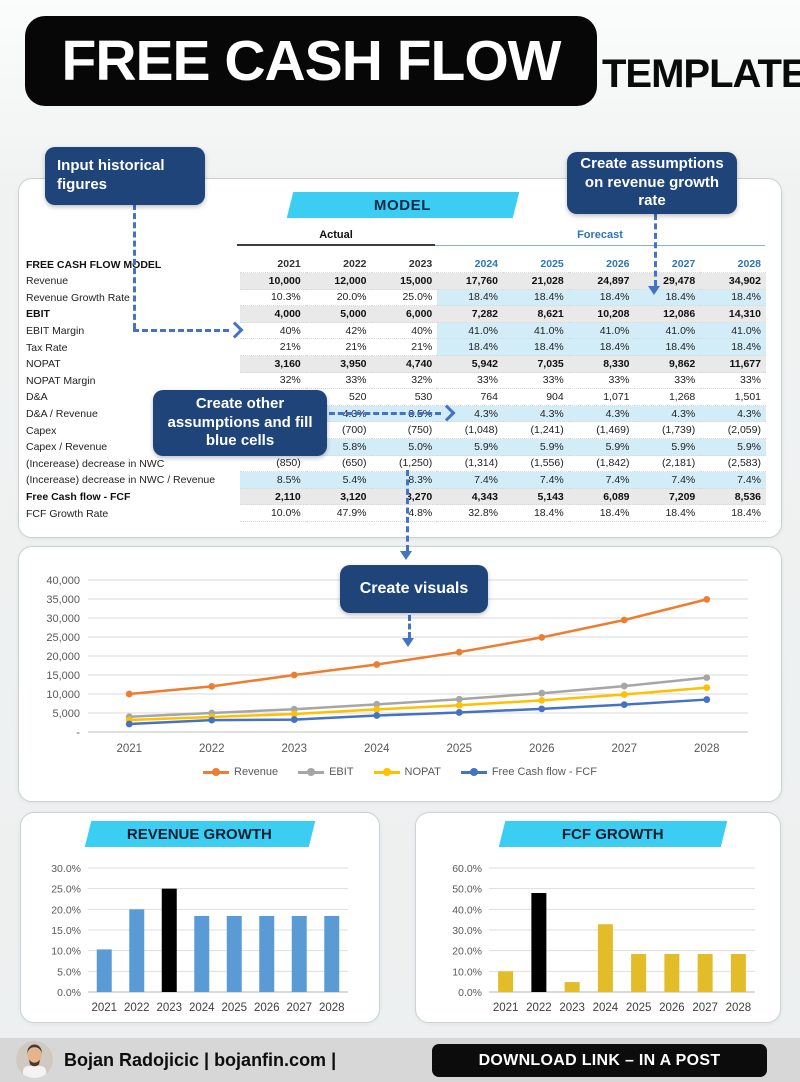 This screenshot has width=800, height=1082. I want to click on avatar-image, so click(34, 1059).